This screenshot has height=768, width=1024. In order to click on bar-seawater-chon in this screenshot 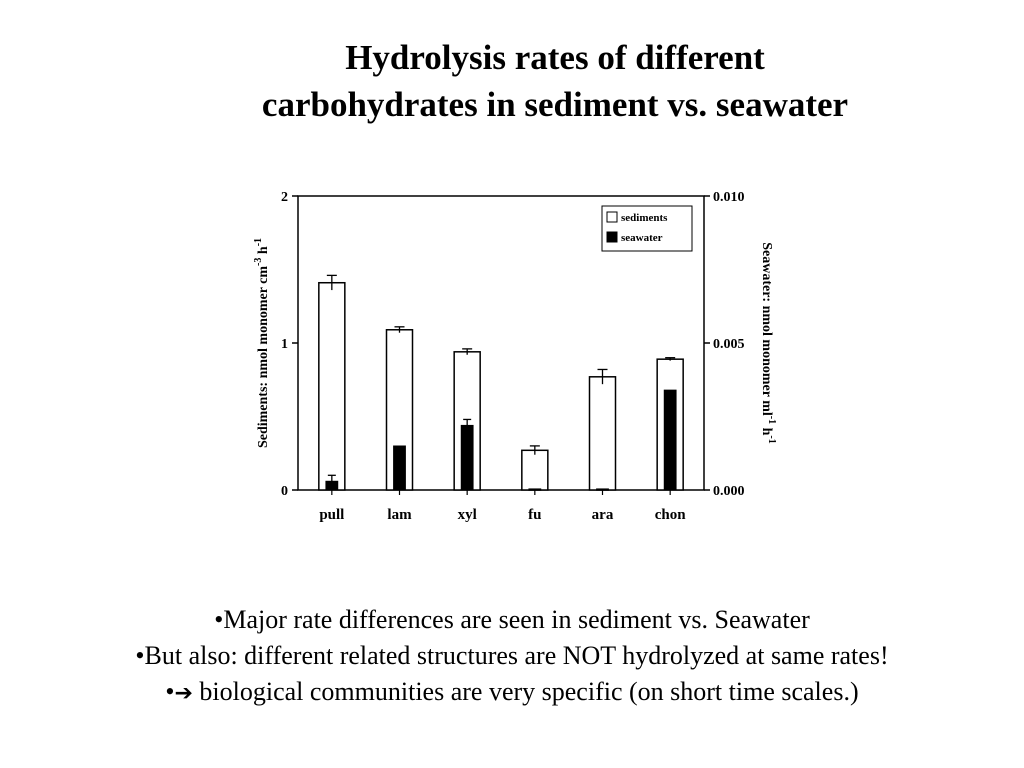, I will do `click(670, 440)`.